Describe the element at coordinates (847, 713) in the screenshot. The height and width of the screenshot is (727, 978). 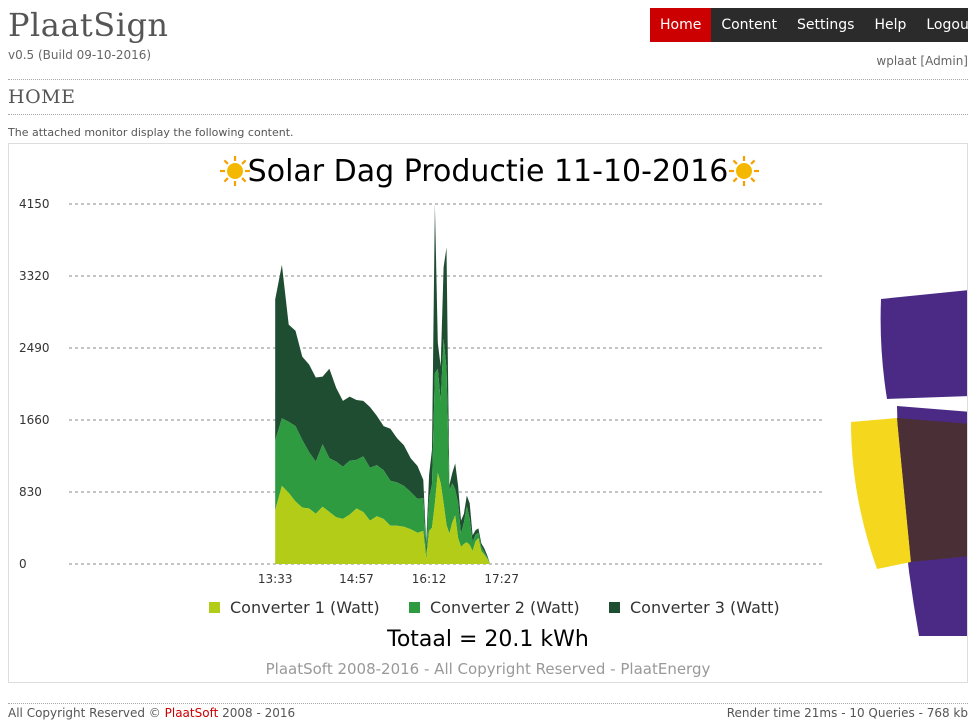
I see `footer-stats: Render time 21ms - 10 Queries - 768 kb` at that location.